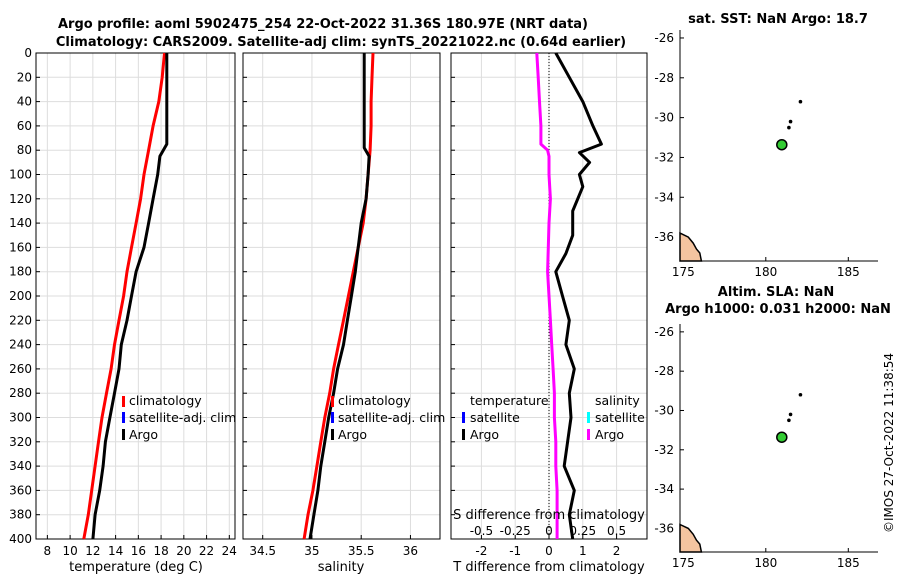 The width and height of the screenshot is (900, 580). What do you see at coordinates (206, 551) in the screenshot?
I see `x-tick-label: 22` at bounding box center [206, 551].